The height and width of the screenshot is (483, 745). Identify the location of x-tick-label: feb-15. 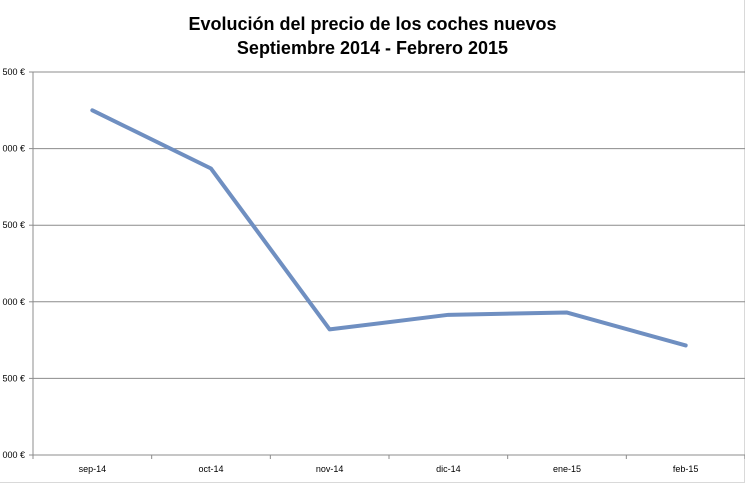
(686, 469).